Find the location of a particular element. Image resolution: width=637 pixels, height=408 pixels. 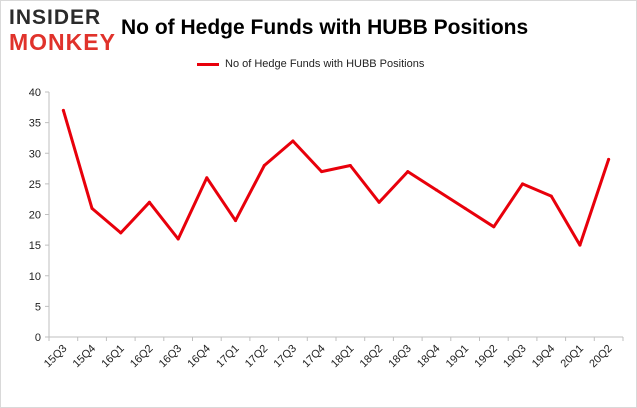

x-tick-label: 19Q1 is located at coordinates (458, 357).